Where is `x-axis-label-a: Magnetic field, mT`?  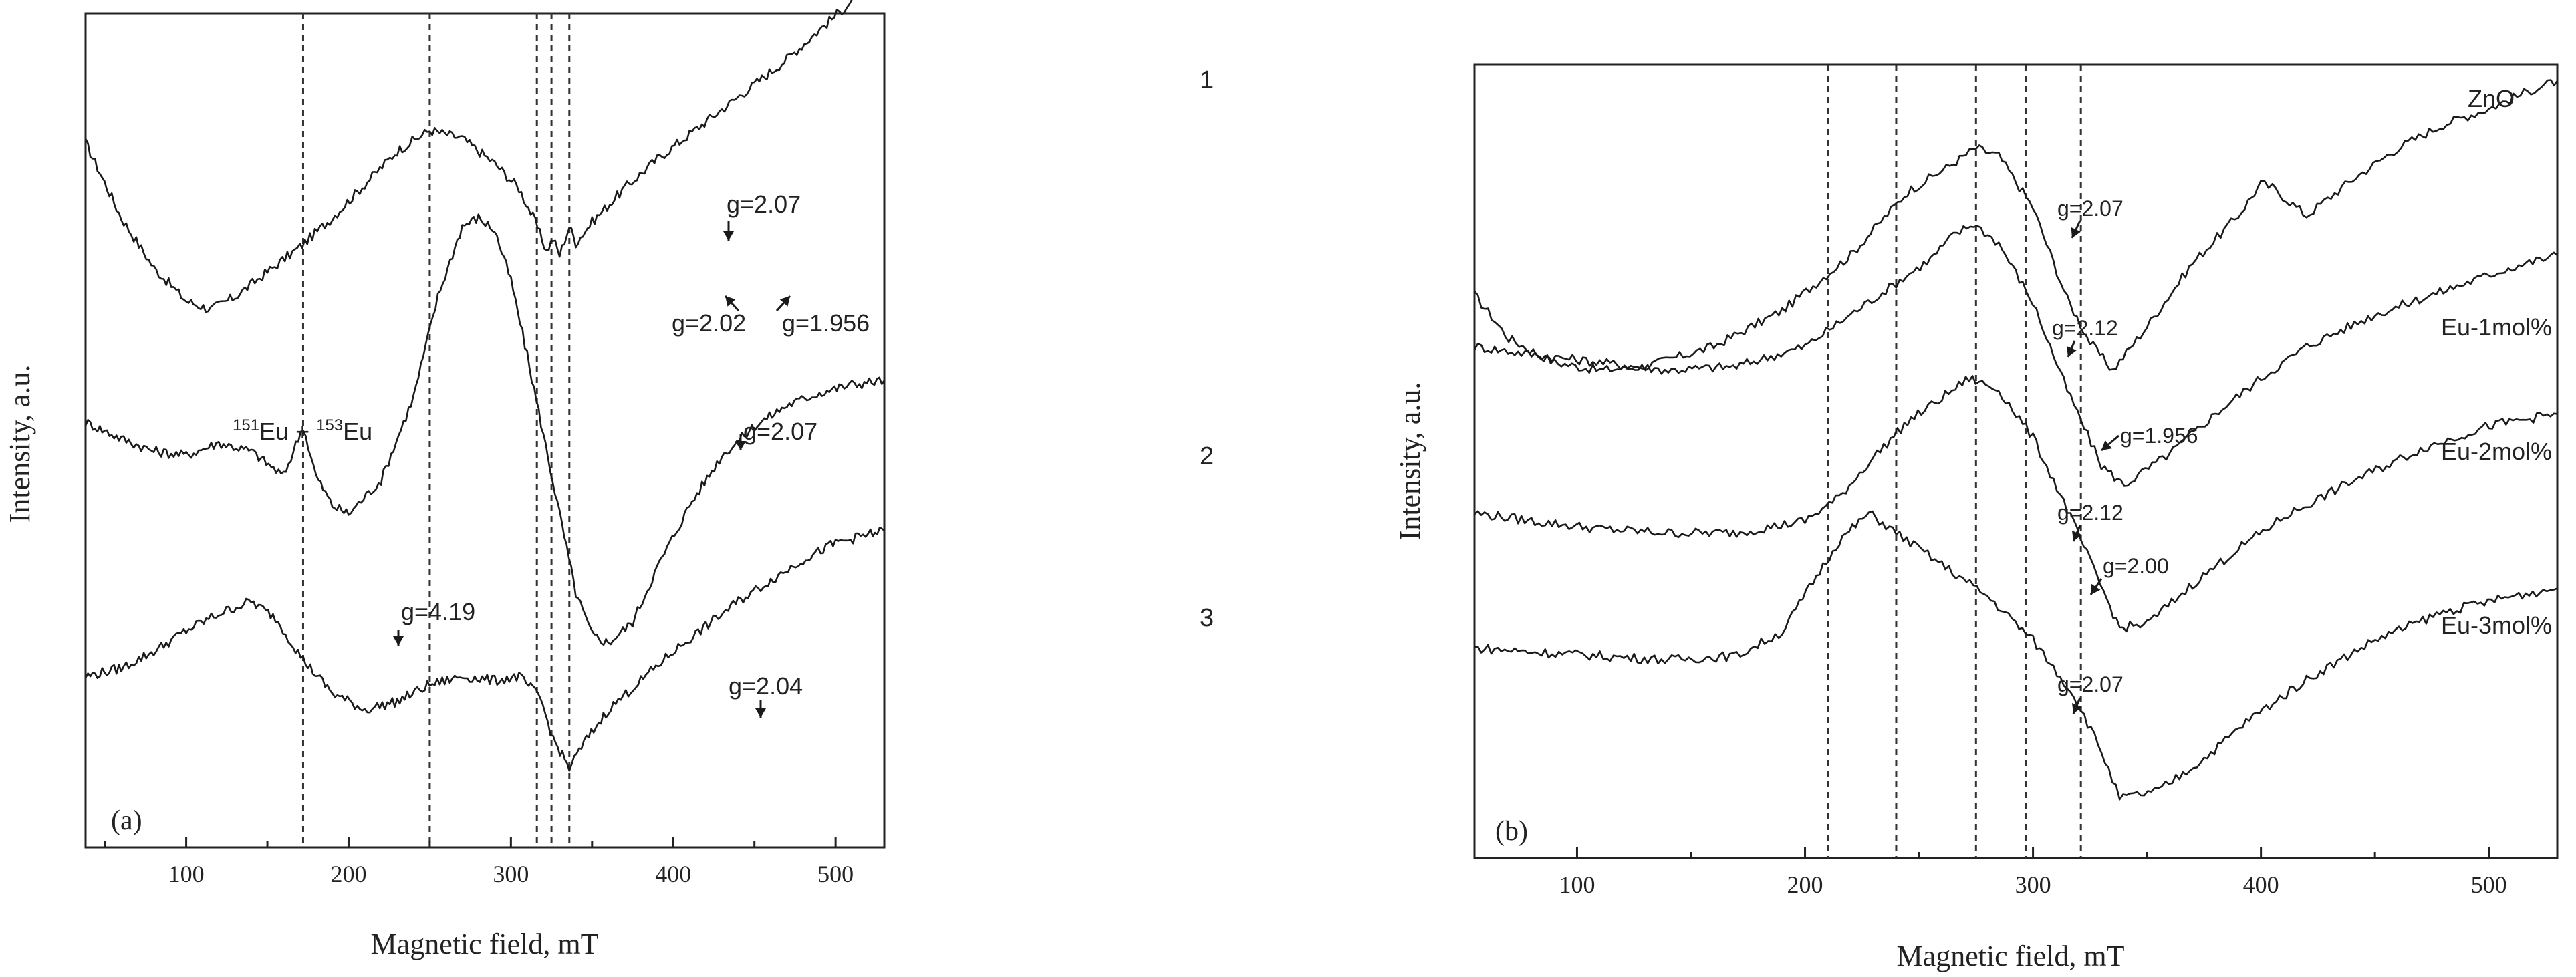 x-axis-label-a: Magnetic field, mT is located at coordinates (485, 944).